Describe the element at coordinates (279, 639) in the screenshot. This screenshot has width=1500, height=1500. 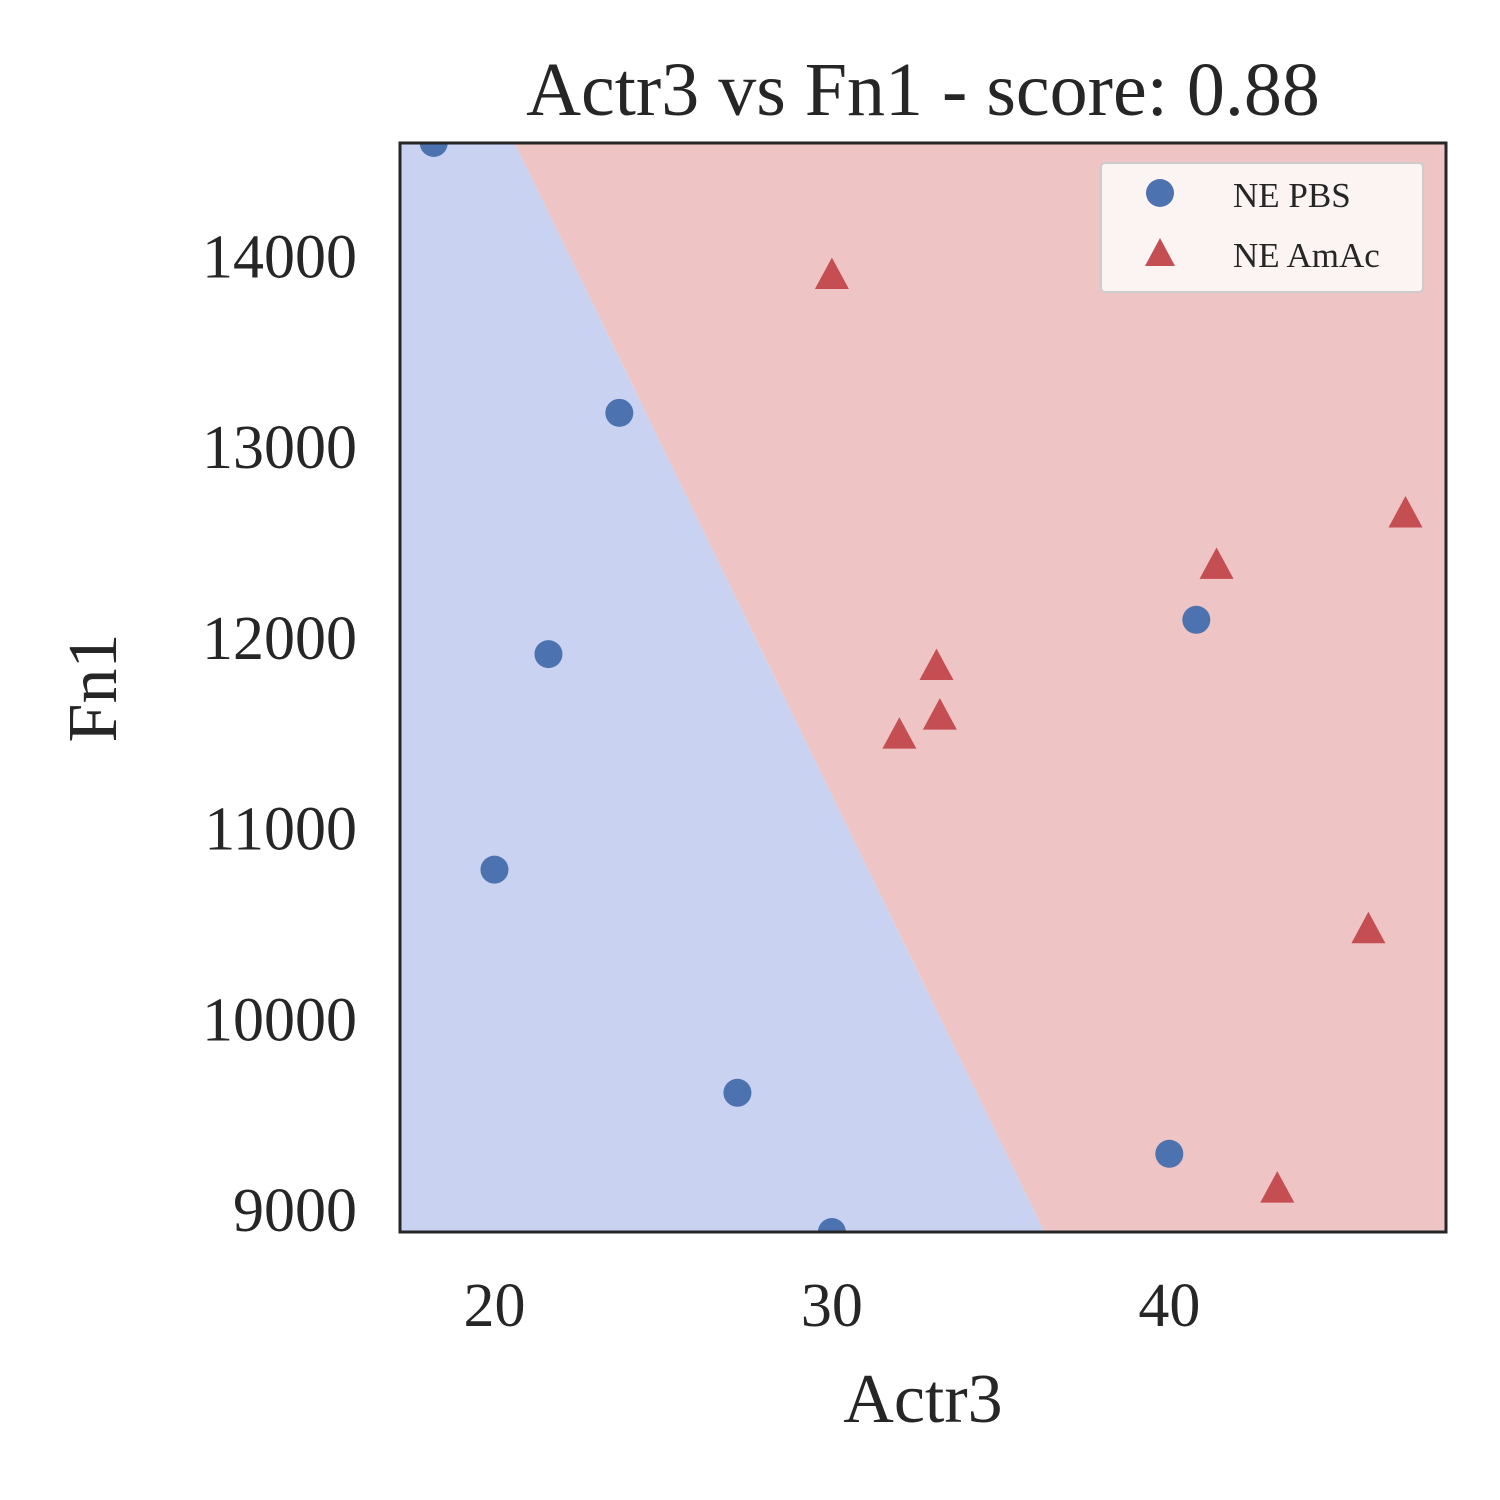
I see `y-tick-label: 12000` at that location.